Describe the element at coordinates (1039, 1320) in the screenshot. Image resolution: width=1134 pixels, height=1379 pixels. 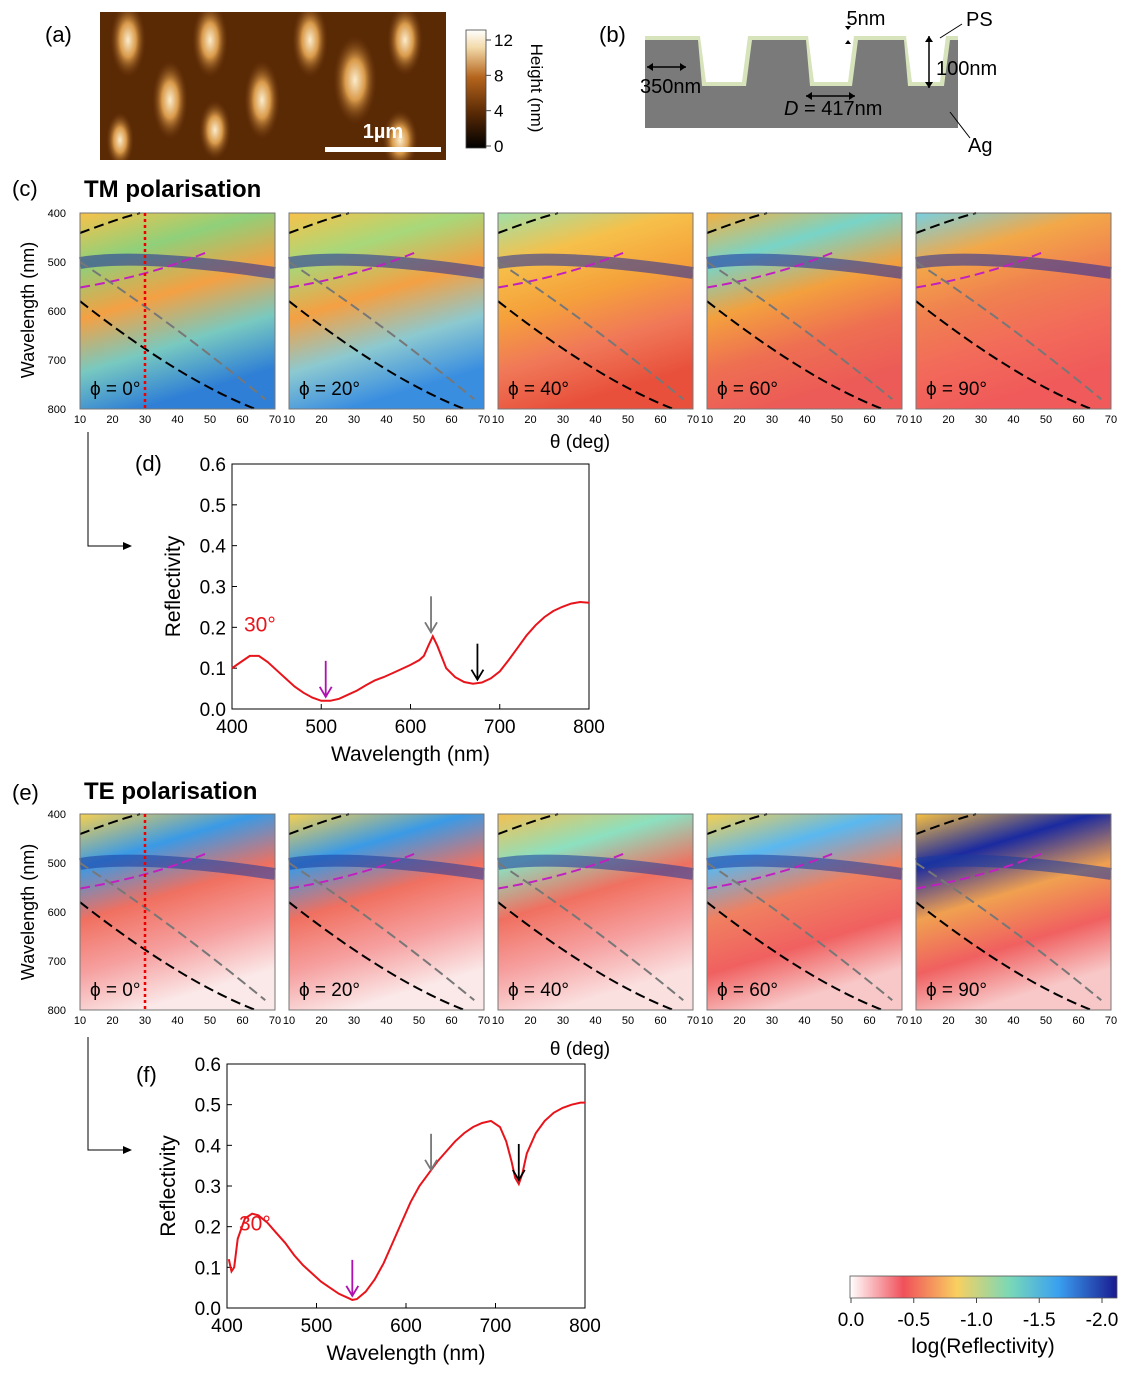
I see `colorbar-tick-label: -1.5` at that location.